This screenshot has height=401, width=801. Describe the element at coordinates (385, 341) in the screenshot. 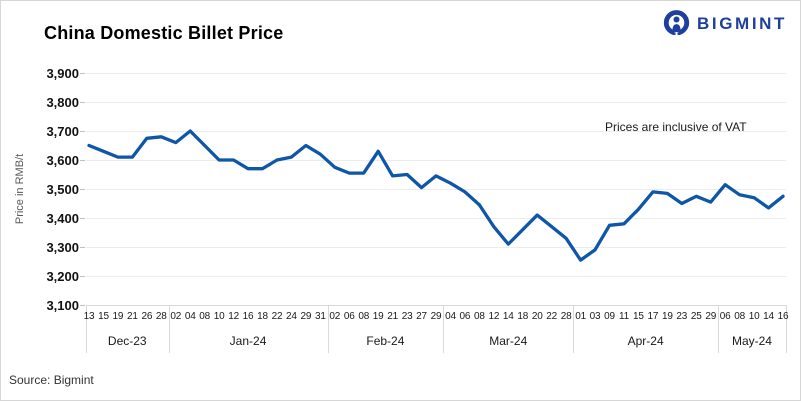

I see `x-month-label: Feb-24` at that location.